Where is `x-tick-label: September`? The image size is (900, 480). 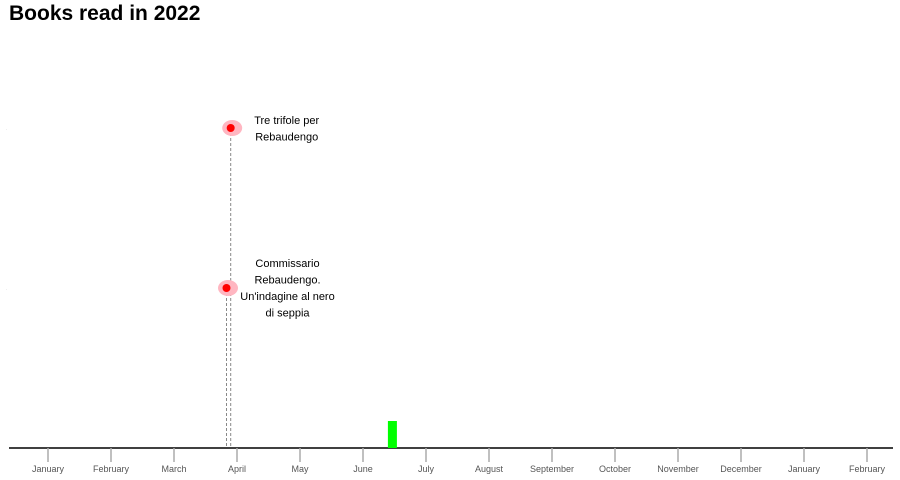
x-tick-label: September is located at coordinates (552, 469).